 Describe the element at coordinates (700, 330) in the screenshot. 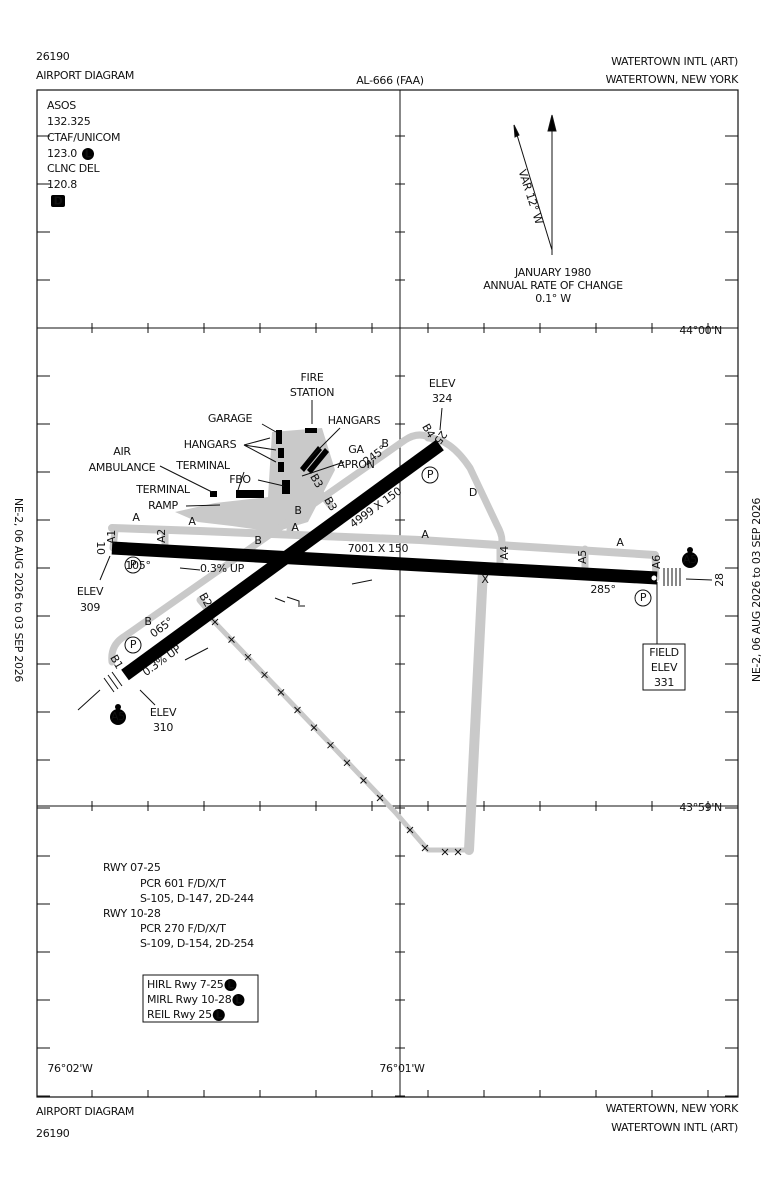

I see `lat-north: 44°00'N` at that location.